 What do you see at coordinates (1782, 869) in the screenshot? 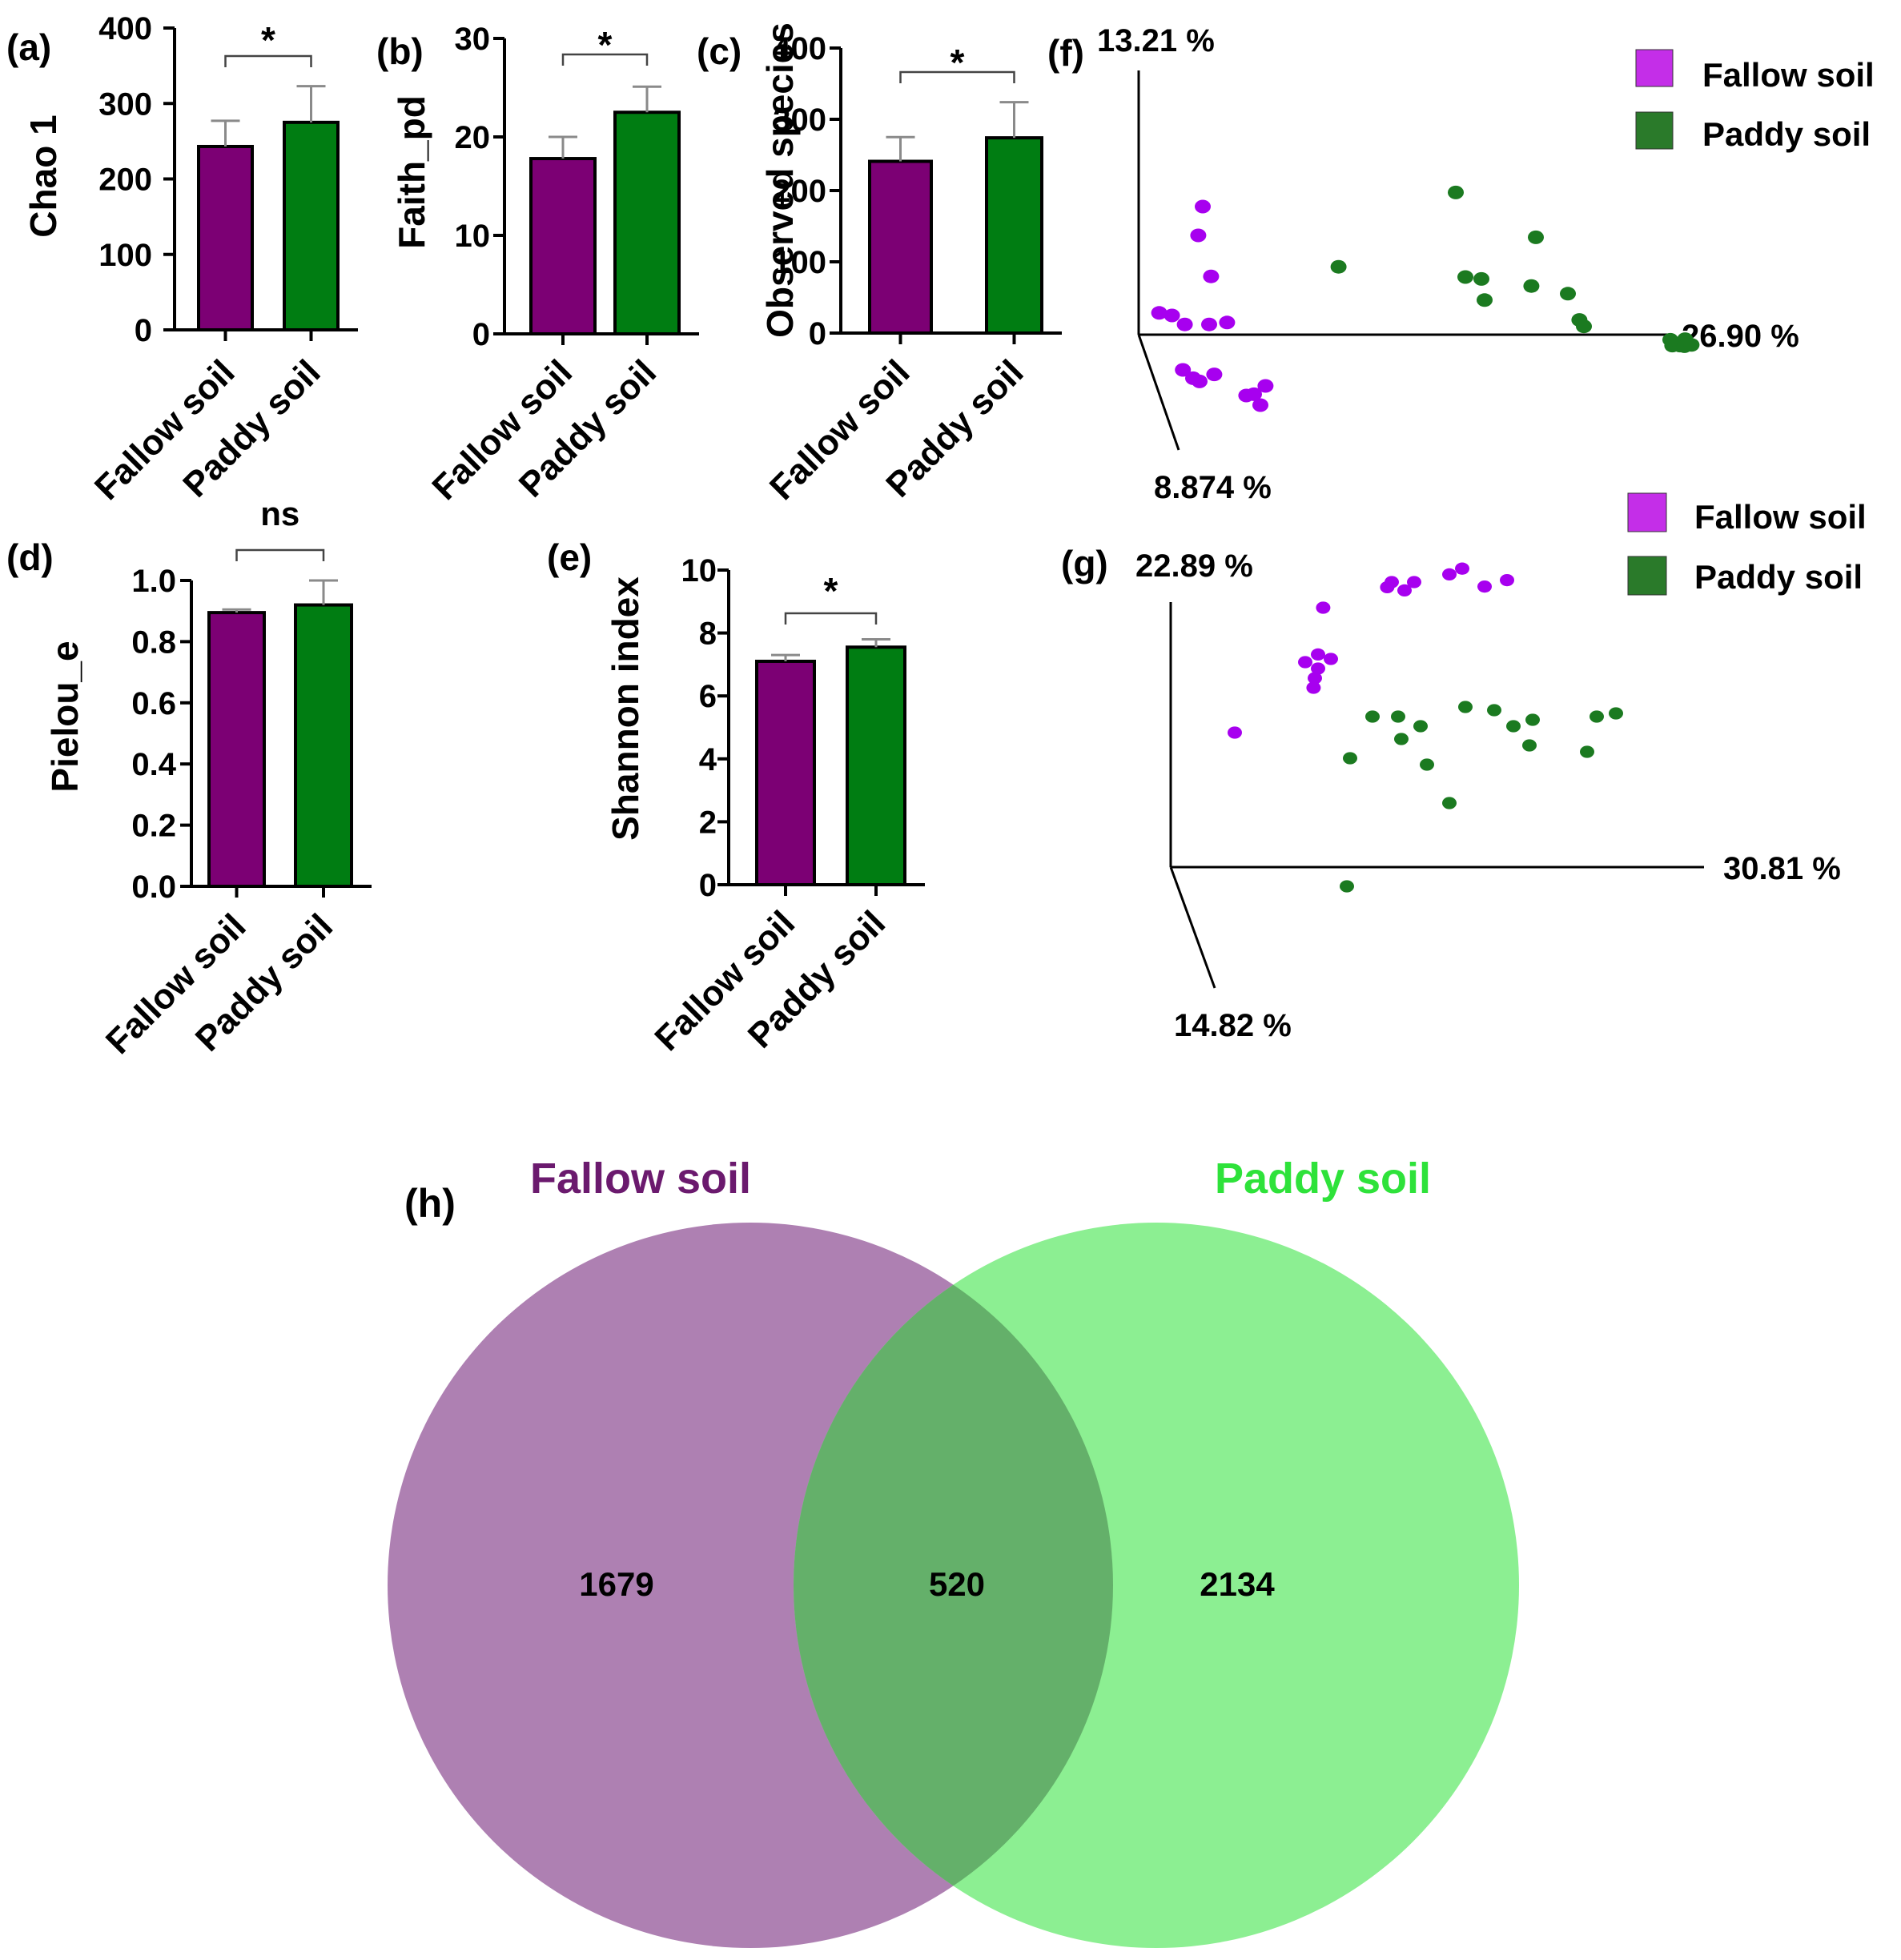
I see `panel-g-axis1-label: 30.81 %` at bounding box center [1782, 869].